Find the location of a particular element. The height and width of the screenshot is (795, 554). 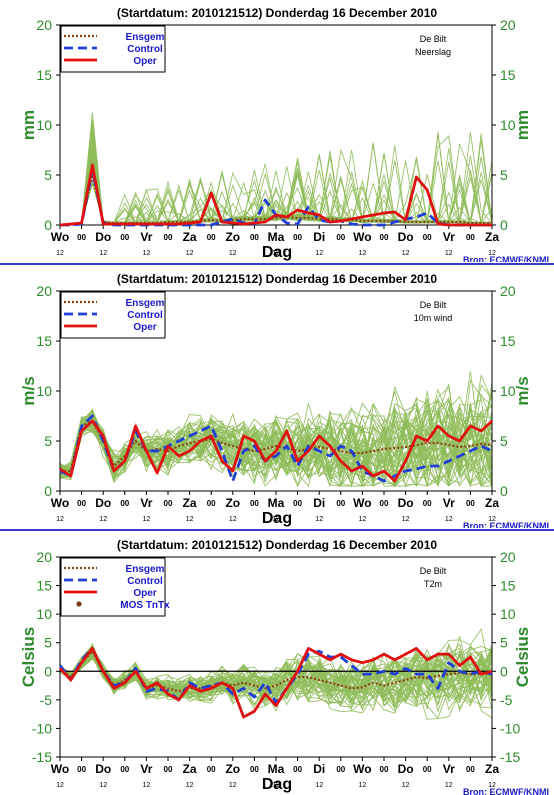

y-axis-label-right: m/s is located at coordinates (522, 390).